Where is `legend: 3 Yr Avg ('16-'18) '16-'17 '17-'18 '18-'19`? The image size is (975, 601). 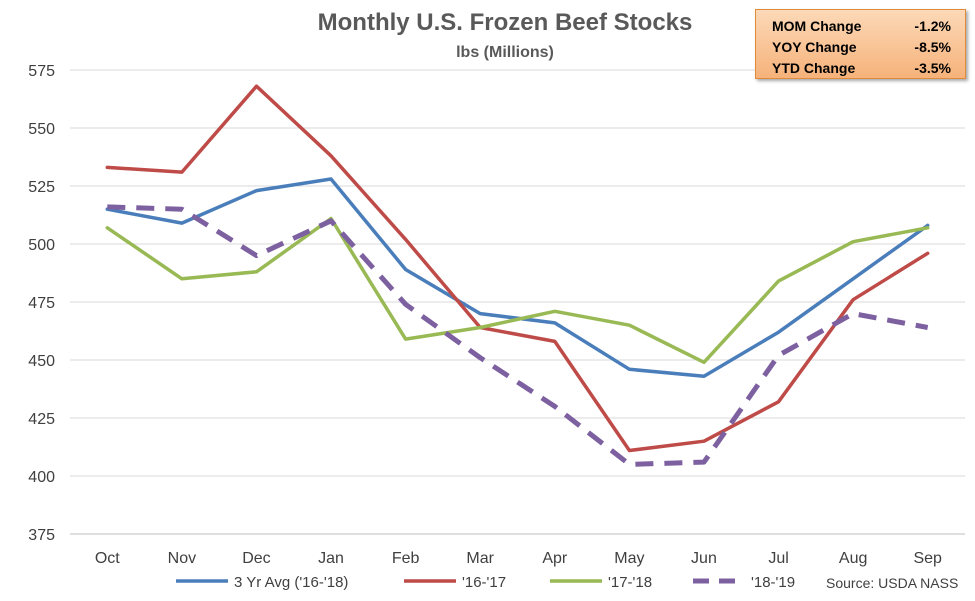 legend: 3 Yr Avg ('16-'18) '16-'17 '17-'18 '18-'19 is located at coordinates (485, 582).